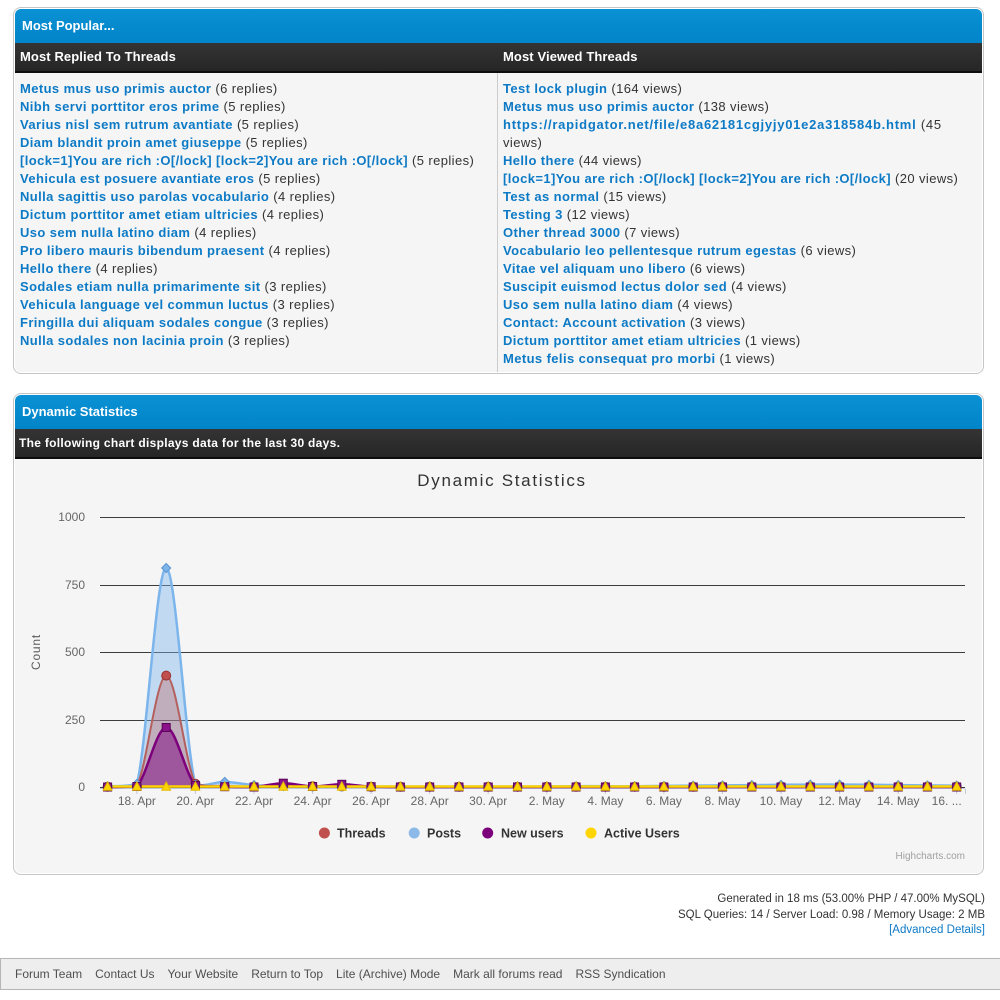 This screenshot has height=1000, width=1000. What do you see at coordinates (371, 801) in the screenshot?
I see `svg-text: 26. Apr` at bounding box center [371, 801].